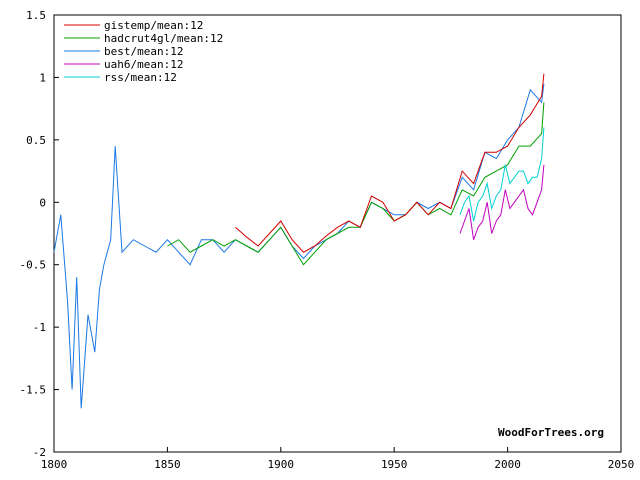 Image resolution: width=640 pixels, height=480 pixels. Describe the element at coordinates (394, 464) in the screenshot. I see `x-tick-label: 1950` at that location.